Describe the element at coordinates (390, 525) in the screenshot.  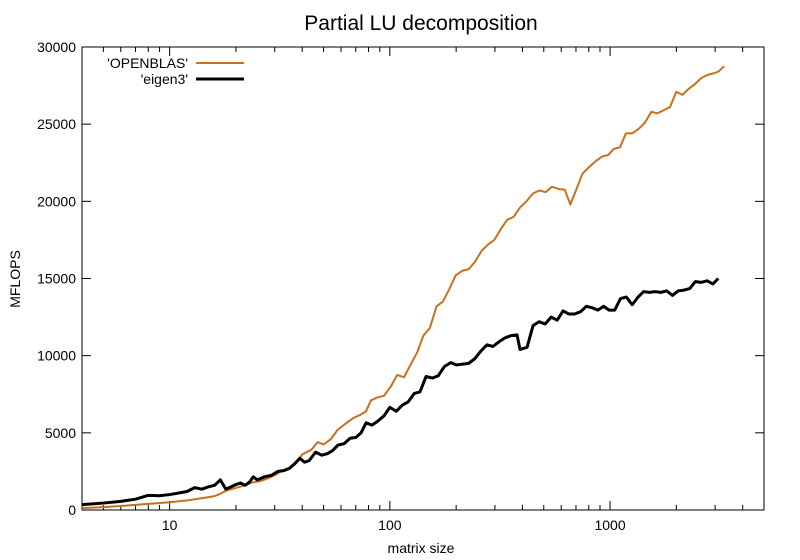
I see `x-tick-label: 100` at that location.